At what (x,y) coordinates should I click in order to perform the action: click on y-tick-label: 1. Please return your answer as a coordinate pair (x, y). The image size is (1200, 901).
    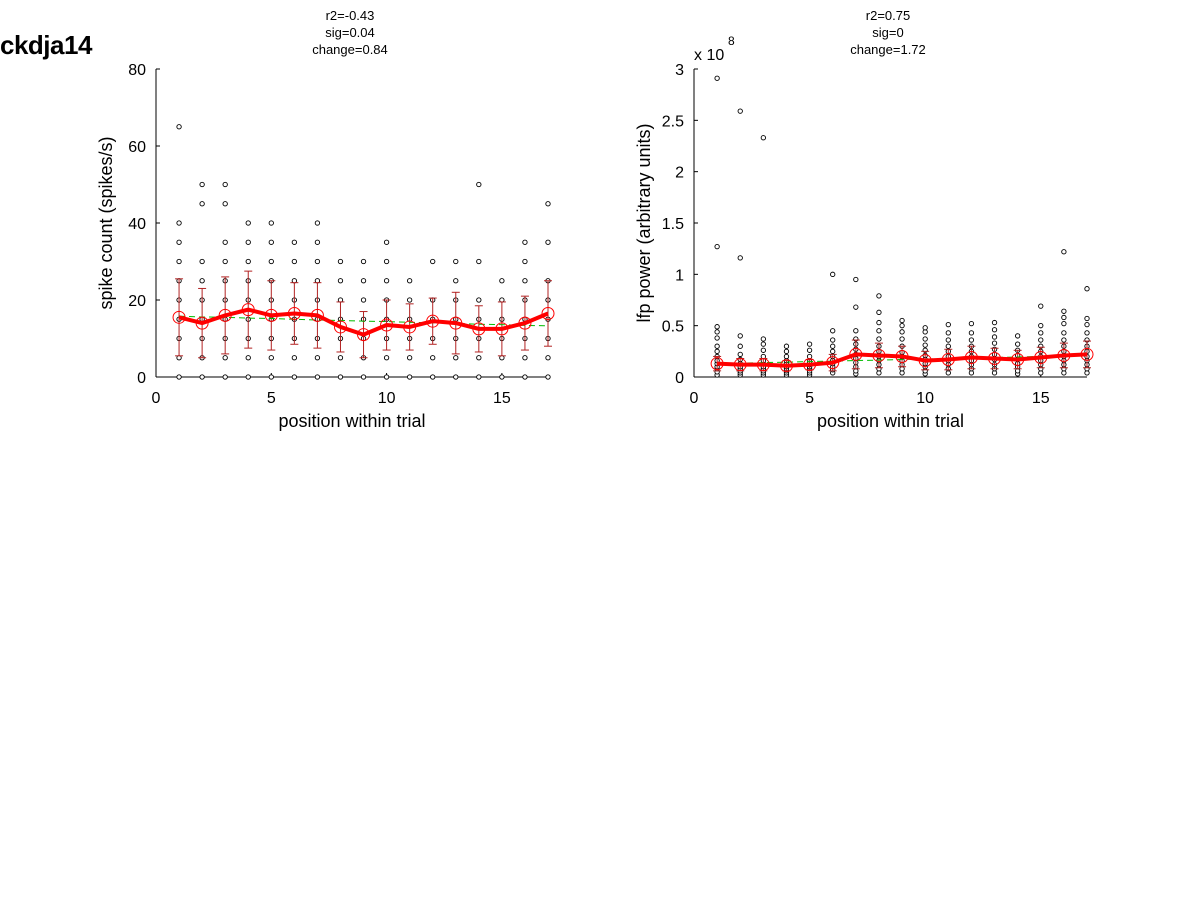
    Looking at the image, I should click on (679, 275).